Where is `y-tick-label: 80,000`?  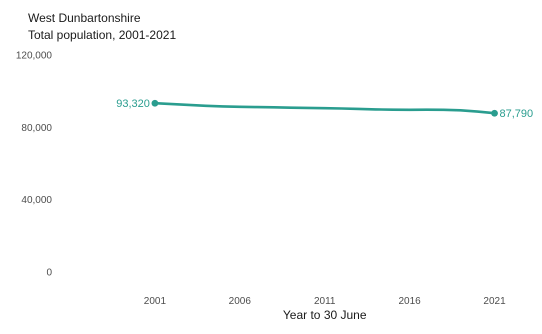 y-tick-label: 80,000 is located at coordinates (36, 128).